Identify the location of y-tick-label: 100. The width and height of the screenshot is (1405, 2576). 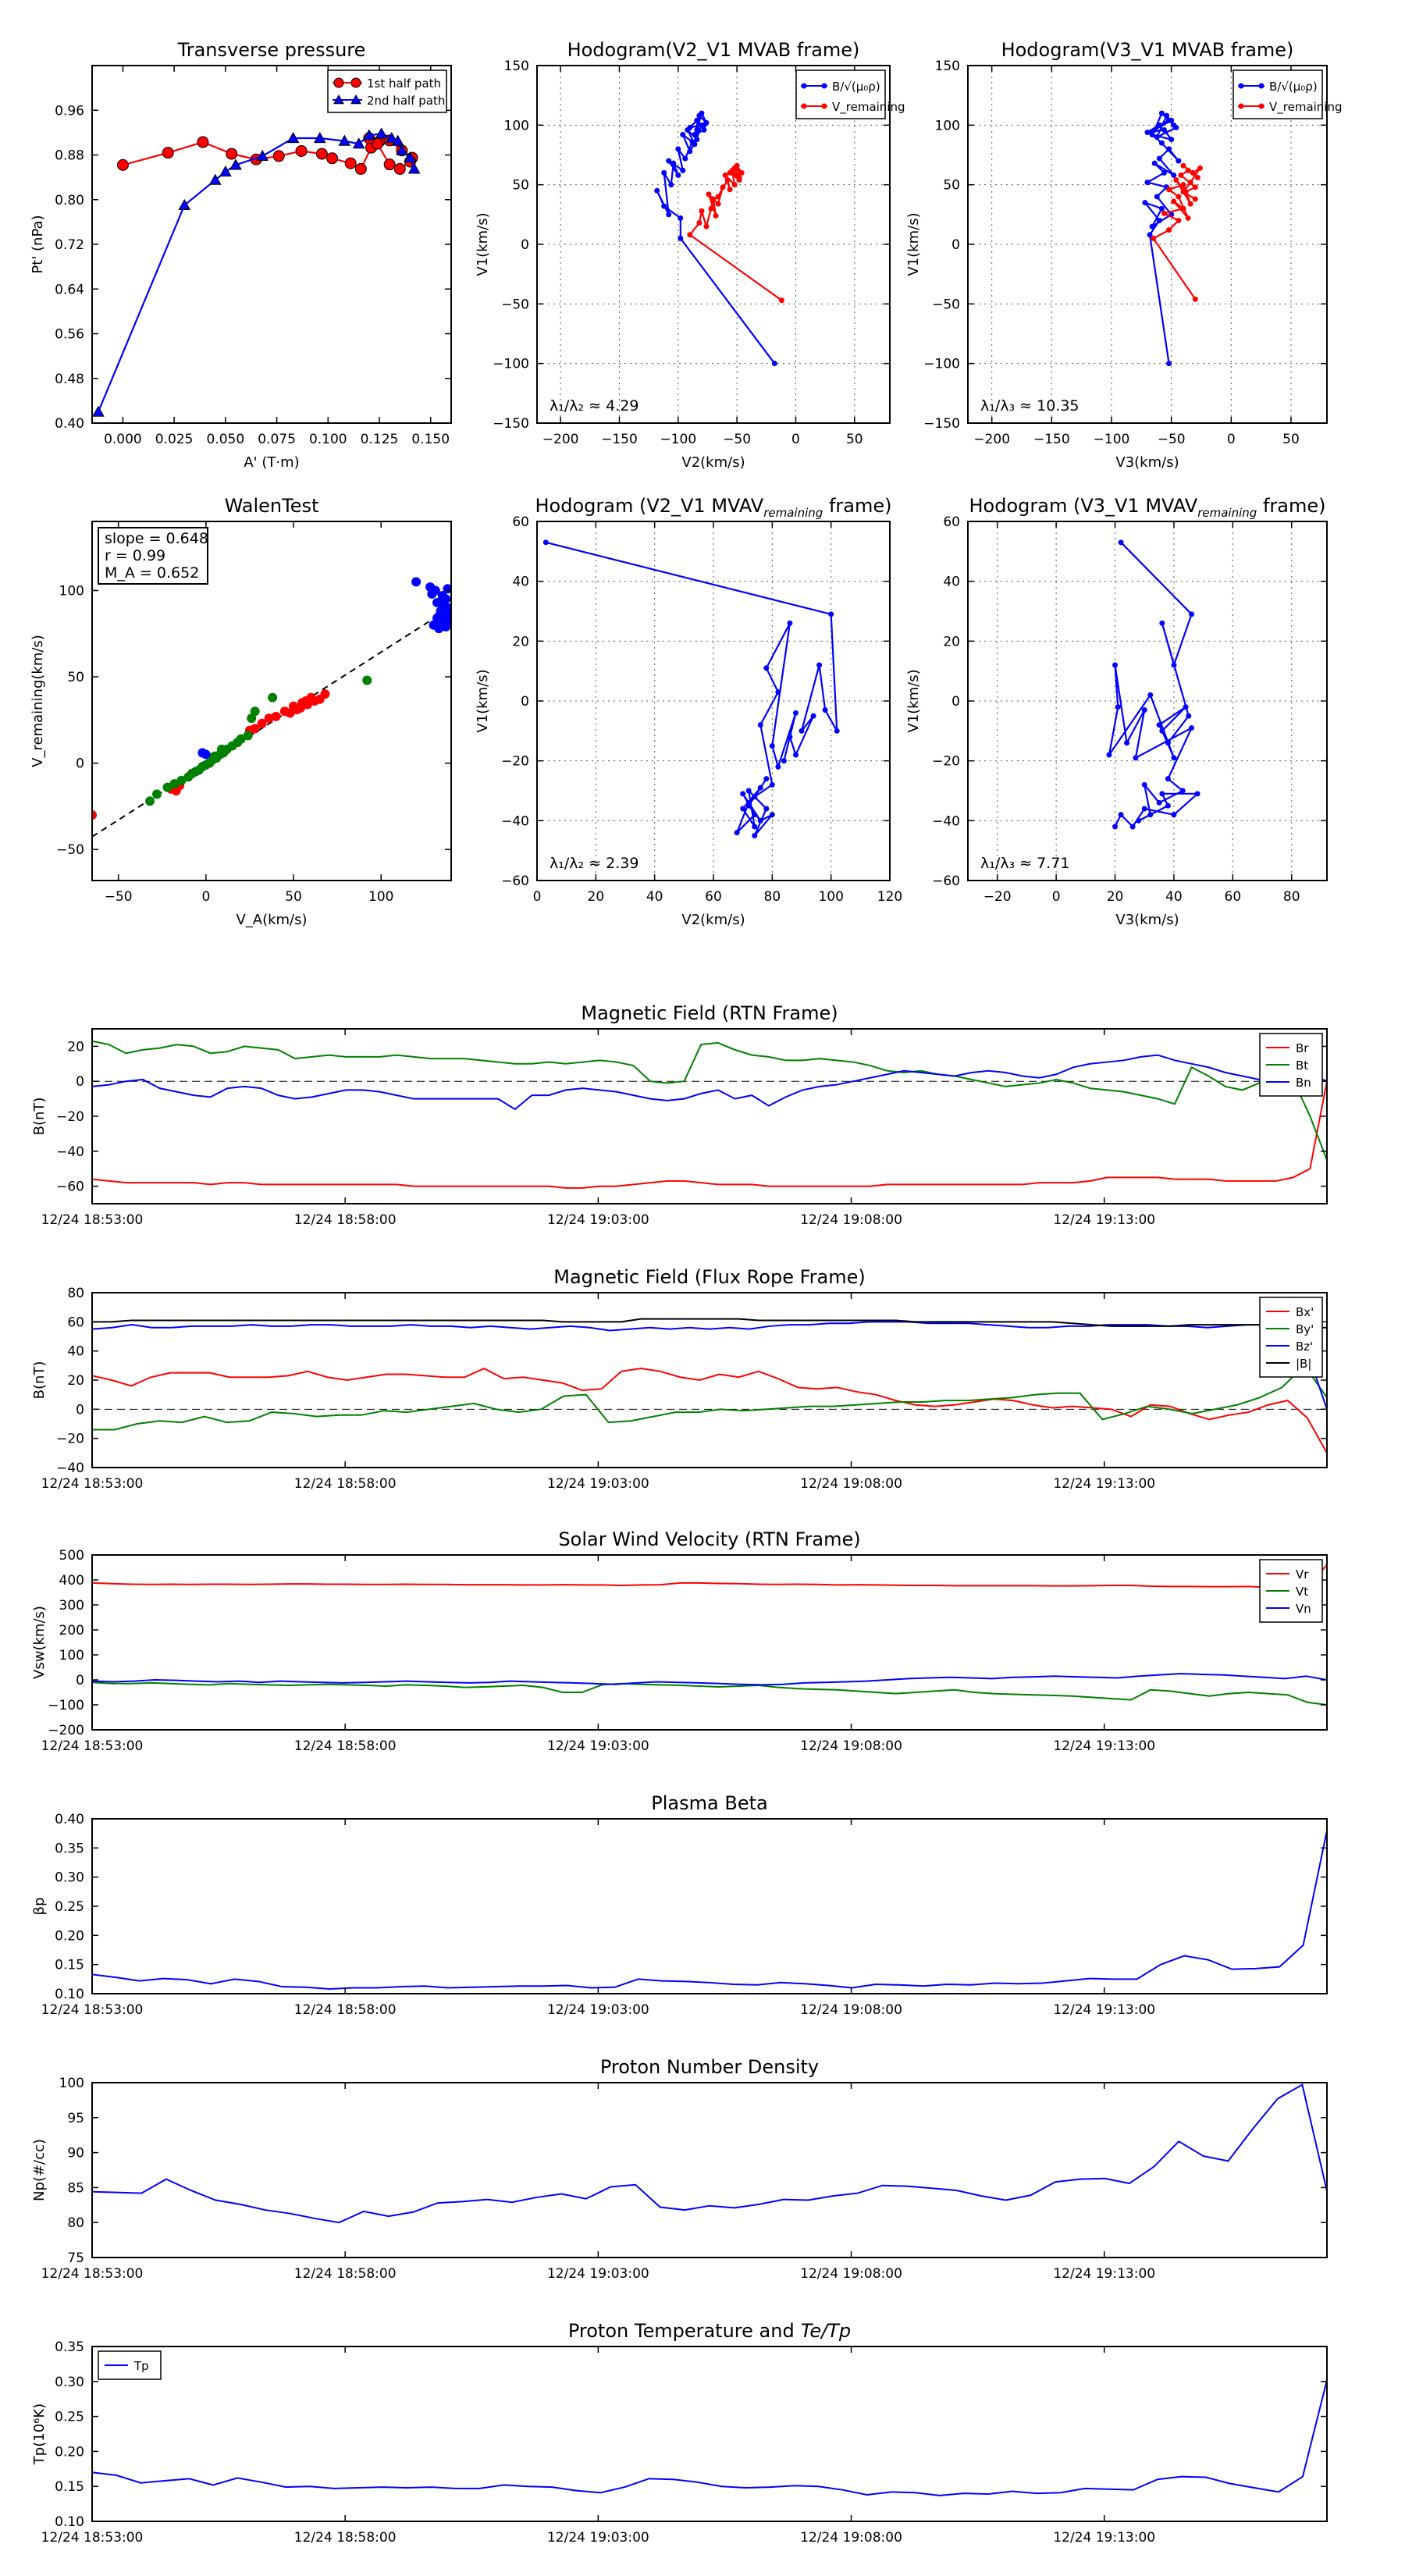
(72, 591).